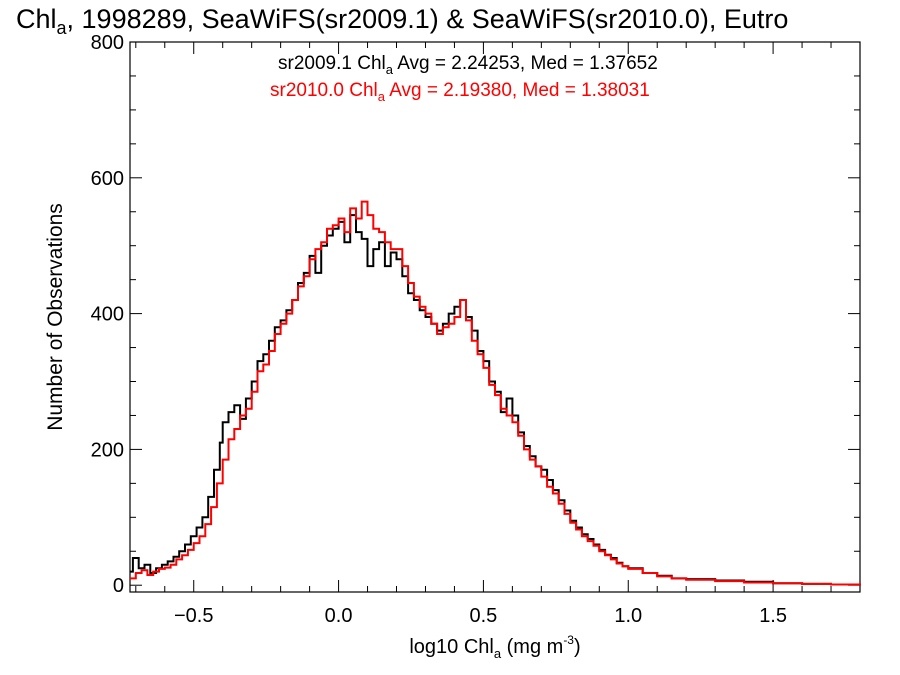 The width and height of the screenshot is (900, 675). Describe the element at coordinates (118, 586) in the screenshot. I see `y-tick-label: 0` at that location.